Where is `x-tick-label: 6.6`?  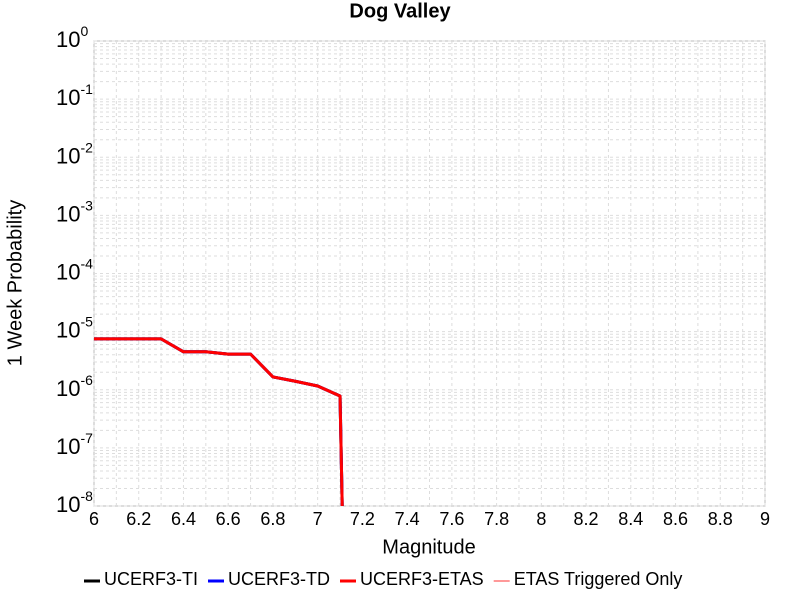 x-tick-label: 6.6 is located at coordinates (228, 519).